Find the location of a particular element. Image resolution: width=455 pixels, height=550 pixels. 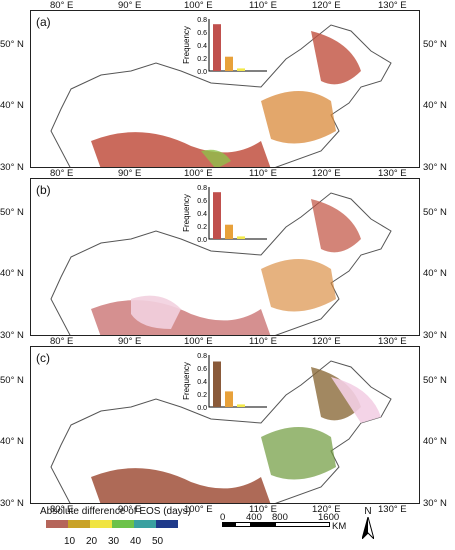

north-label: N is located at coordinates (368, 511).